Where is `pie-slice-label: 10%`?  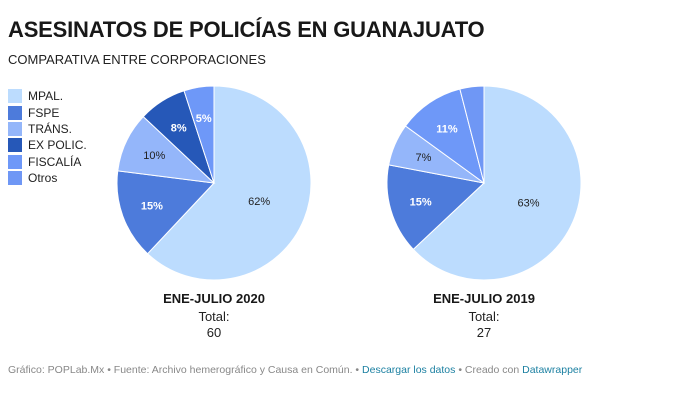 pie-slice-label: 10% is located at coordinates (154, 156).